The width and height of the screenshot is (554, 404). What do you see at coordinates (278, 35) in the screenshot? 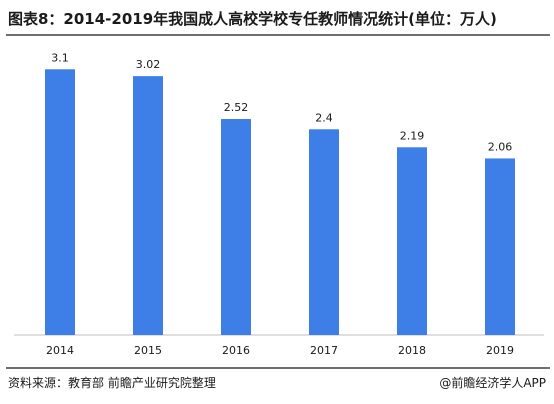
I see `title-divider` at bounding box center [278, 35].